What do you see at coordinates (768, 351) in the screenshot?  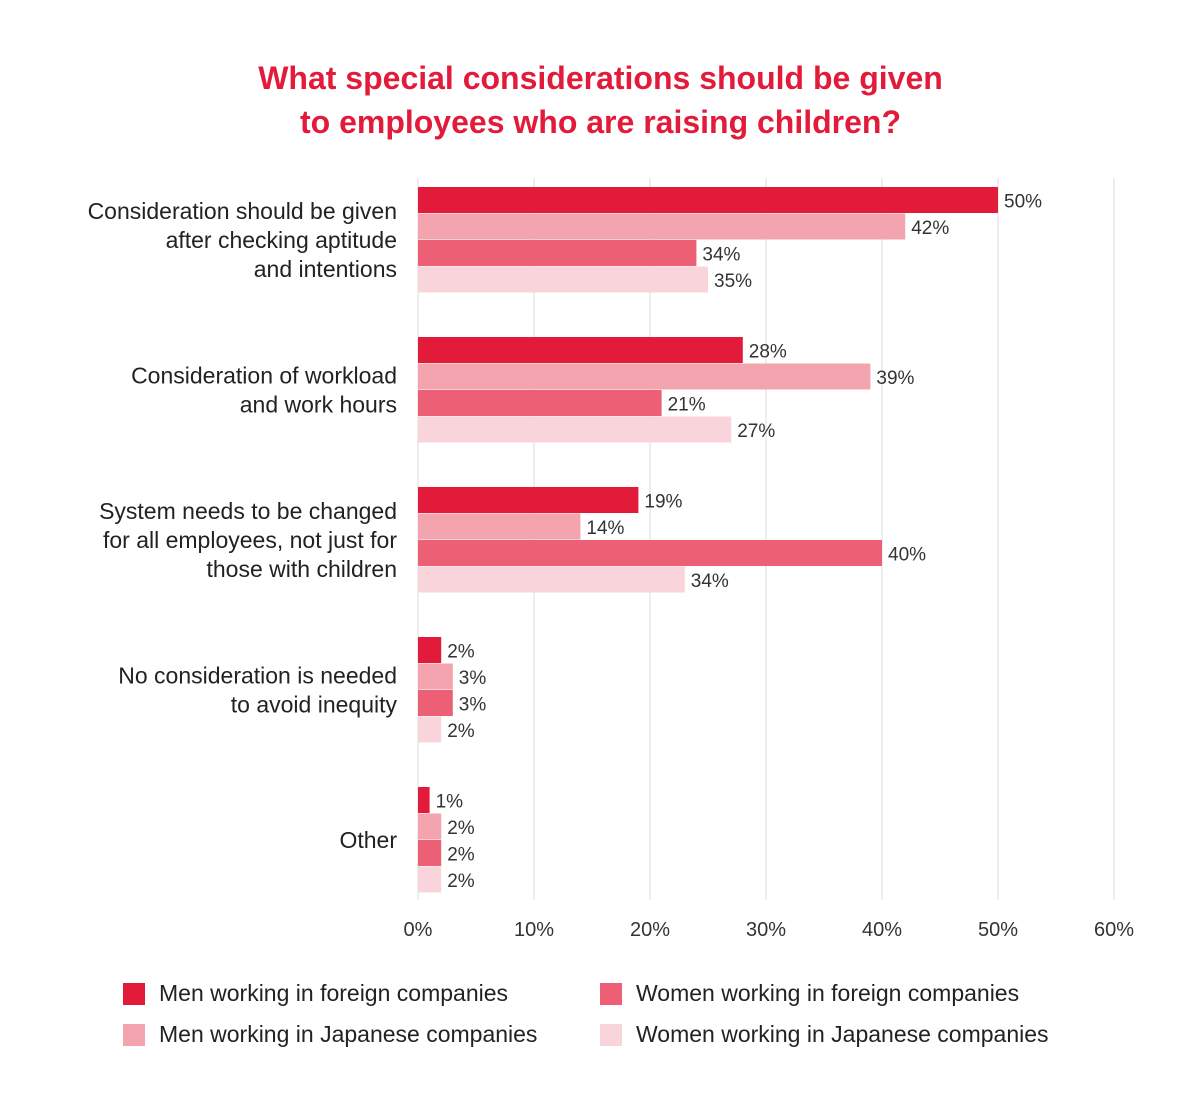 I see `data-label: 28%` at bounding box center [768, 351].